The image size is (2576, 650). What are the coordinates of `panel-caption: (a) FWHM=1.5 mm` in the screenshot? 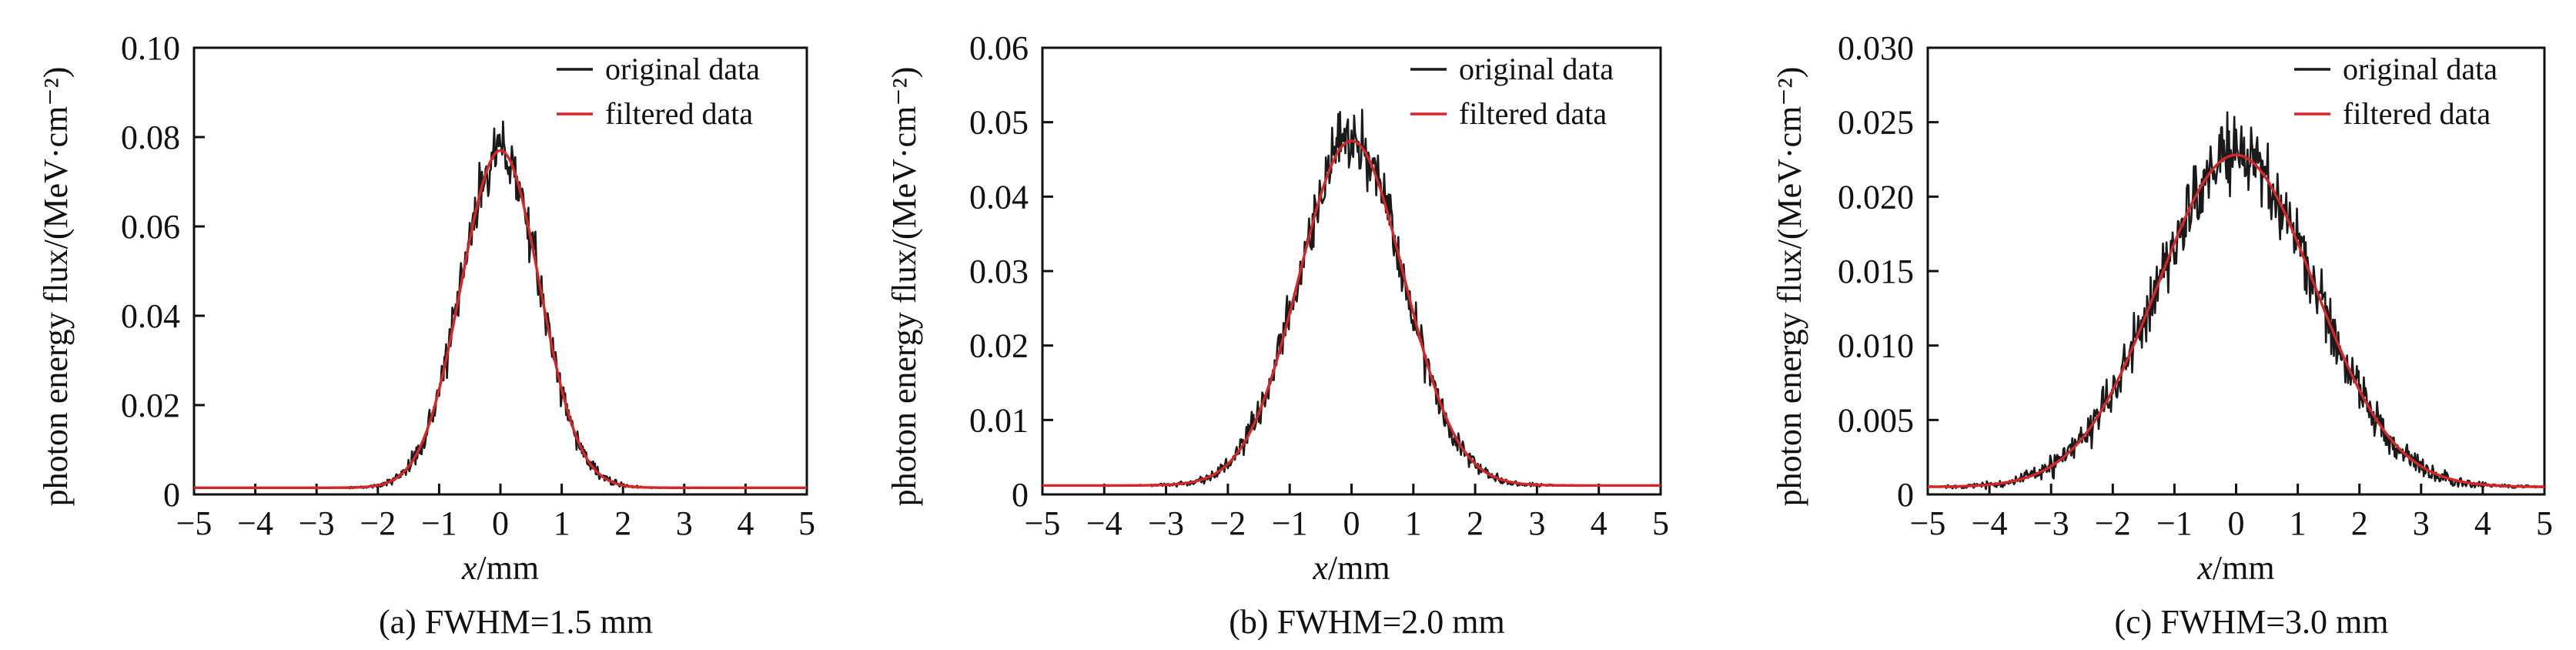 It's located at (516, 622).